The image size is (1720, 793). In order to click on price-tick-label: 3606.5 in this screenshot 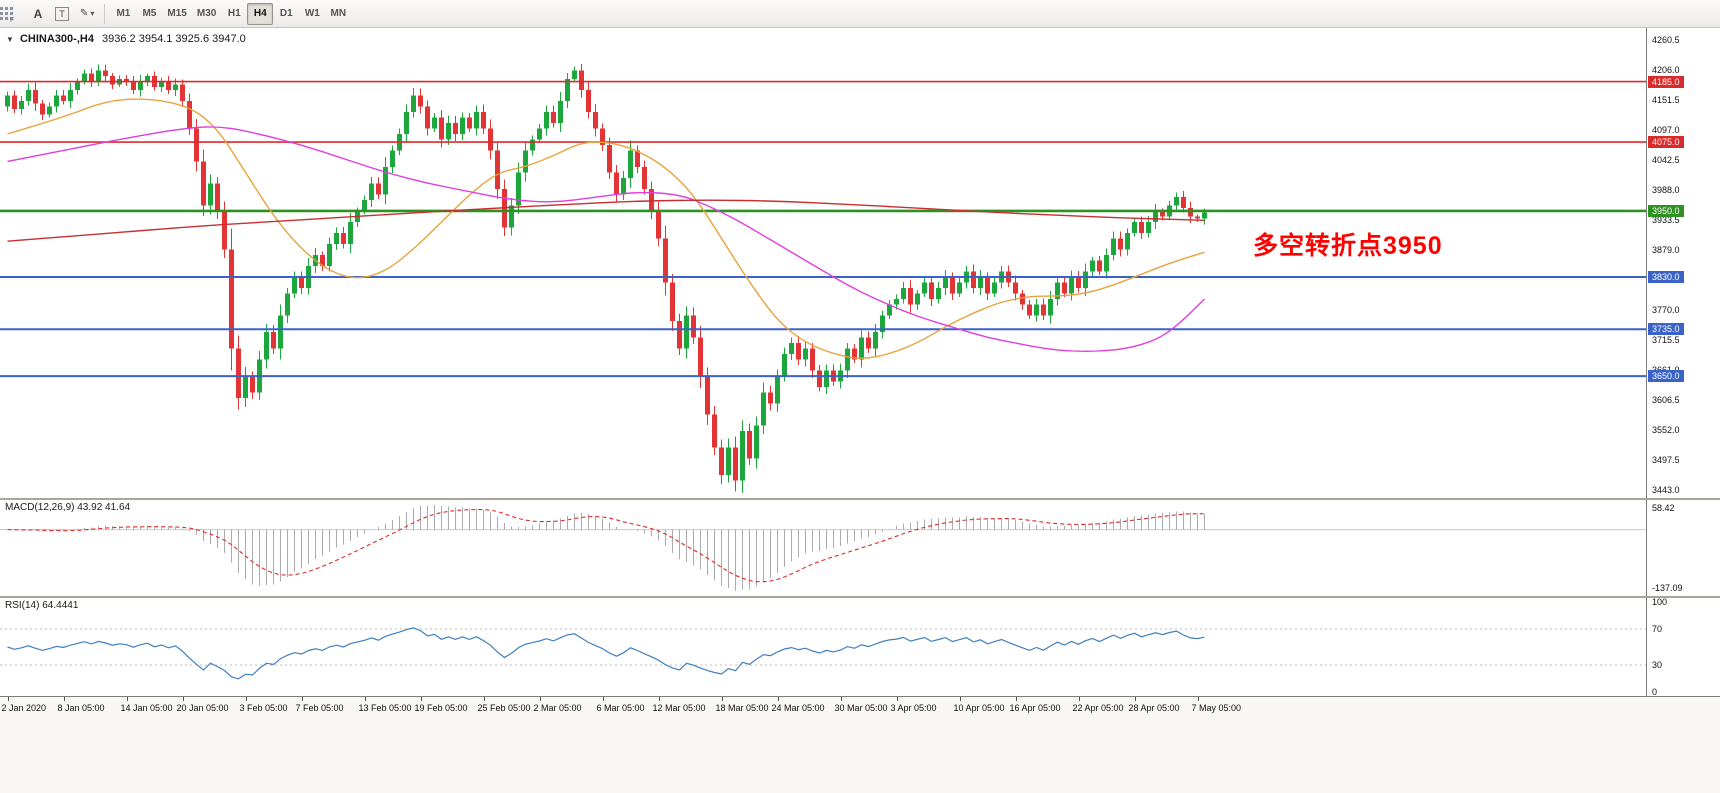, I will do `click(1666, 400)`.